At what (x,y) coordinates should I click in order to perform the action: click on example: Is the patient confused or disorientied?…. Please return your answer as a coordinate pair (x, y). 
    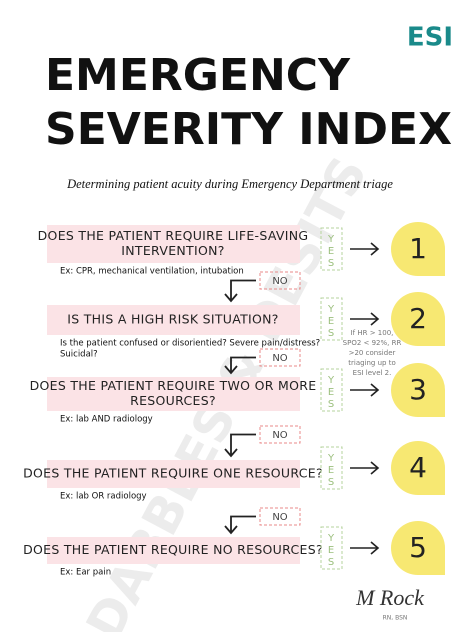
    Looking at the image, I should click on (190, 344).